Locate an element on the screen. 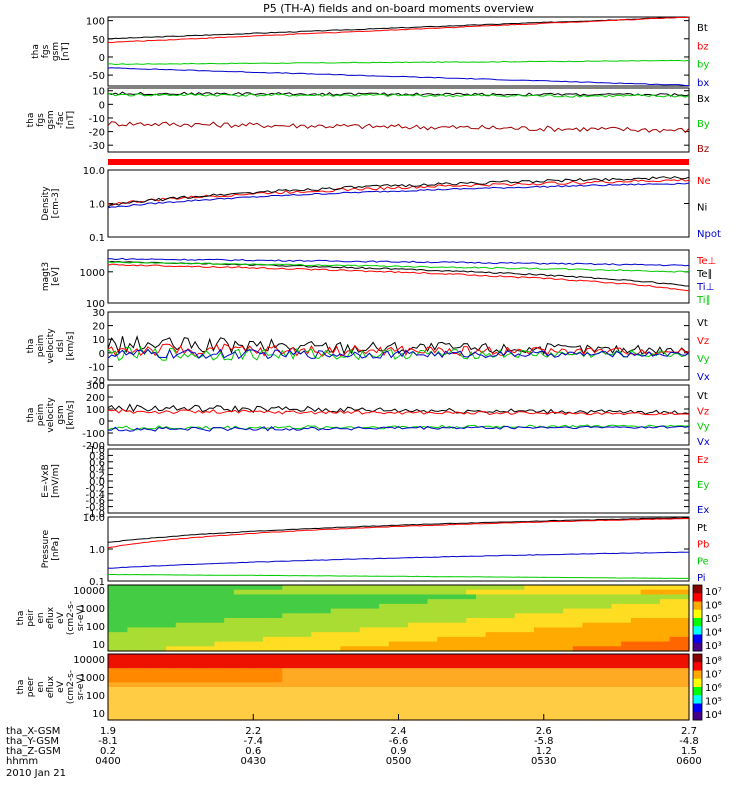  panel-ylabel: eflux is located at coordinates (51, 617).